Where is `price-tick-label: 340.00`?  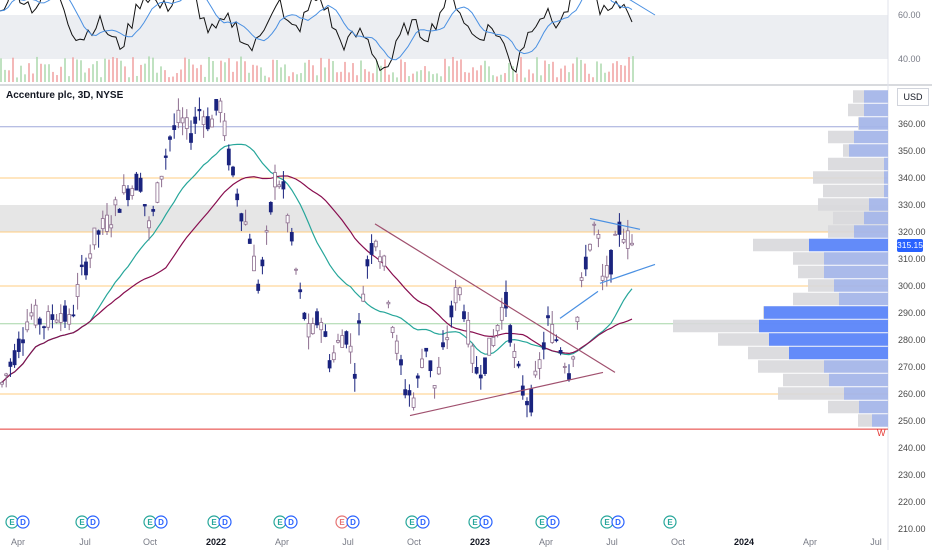
price-tick-label: 340.00 is located at coordinates (912, 178).